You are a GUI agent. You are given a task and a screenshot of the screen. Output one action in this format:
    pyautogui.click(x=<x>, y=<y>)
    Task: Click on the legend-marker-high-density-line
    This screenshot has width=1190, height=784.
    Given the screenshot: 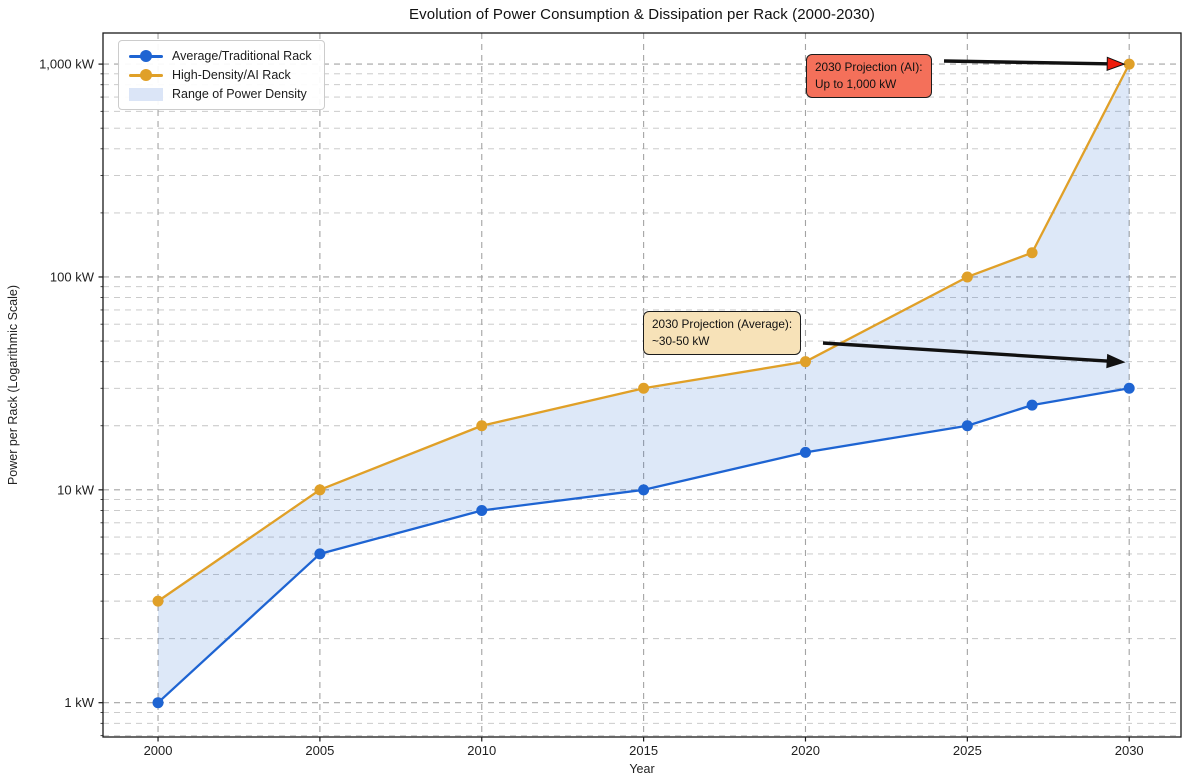 What is the action you would take?
    pyautogui.click(x=146, y=75)
    